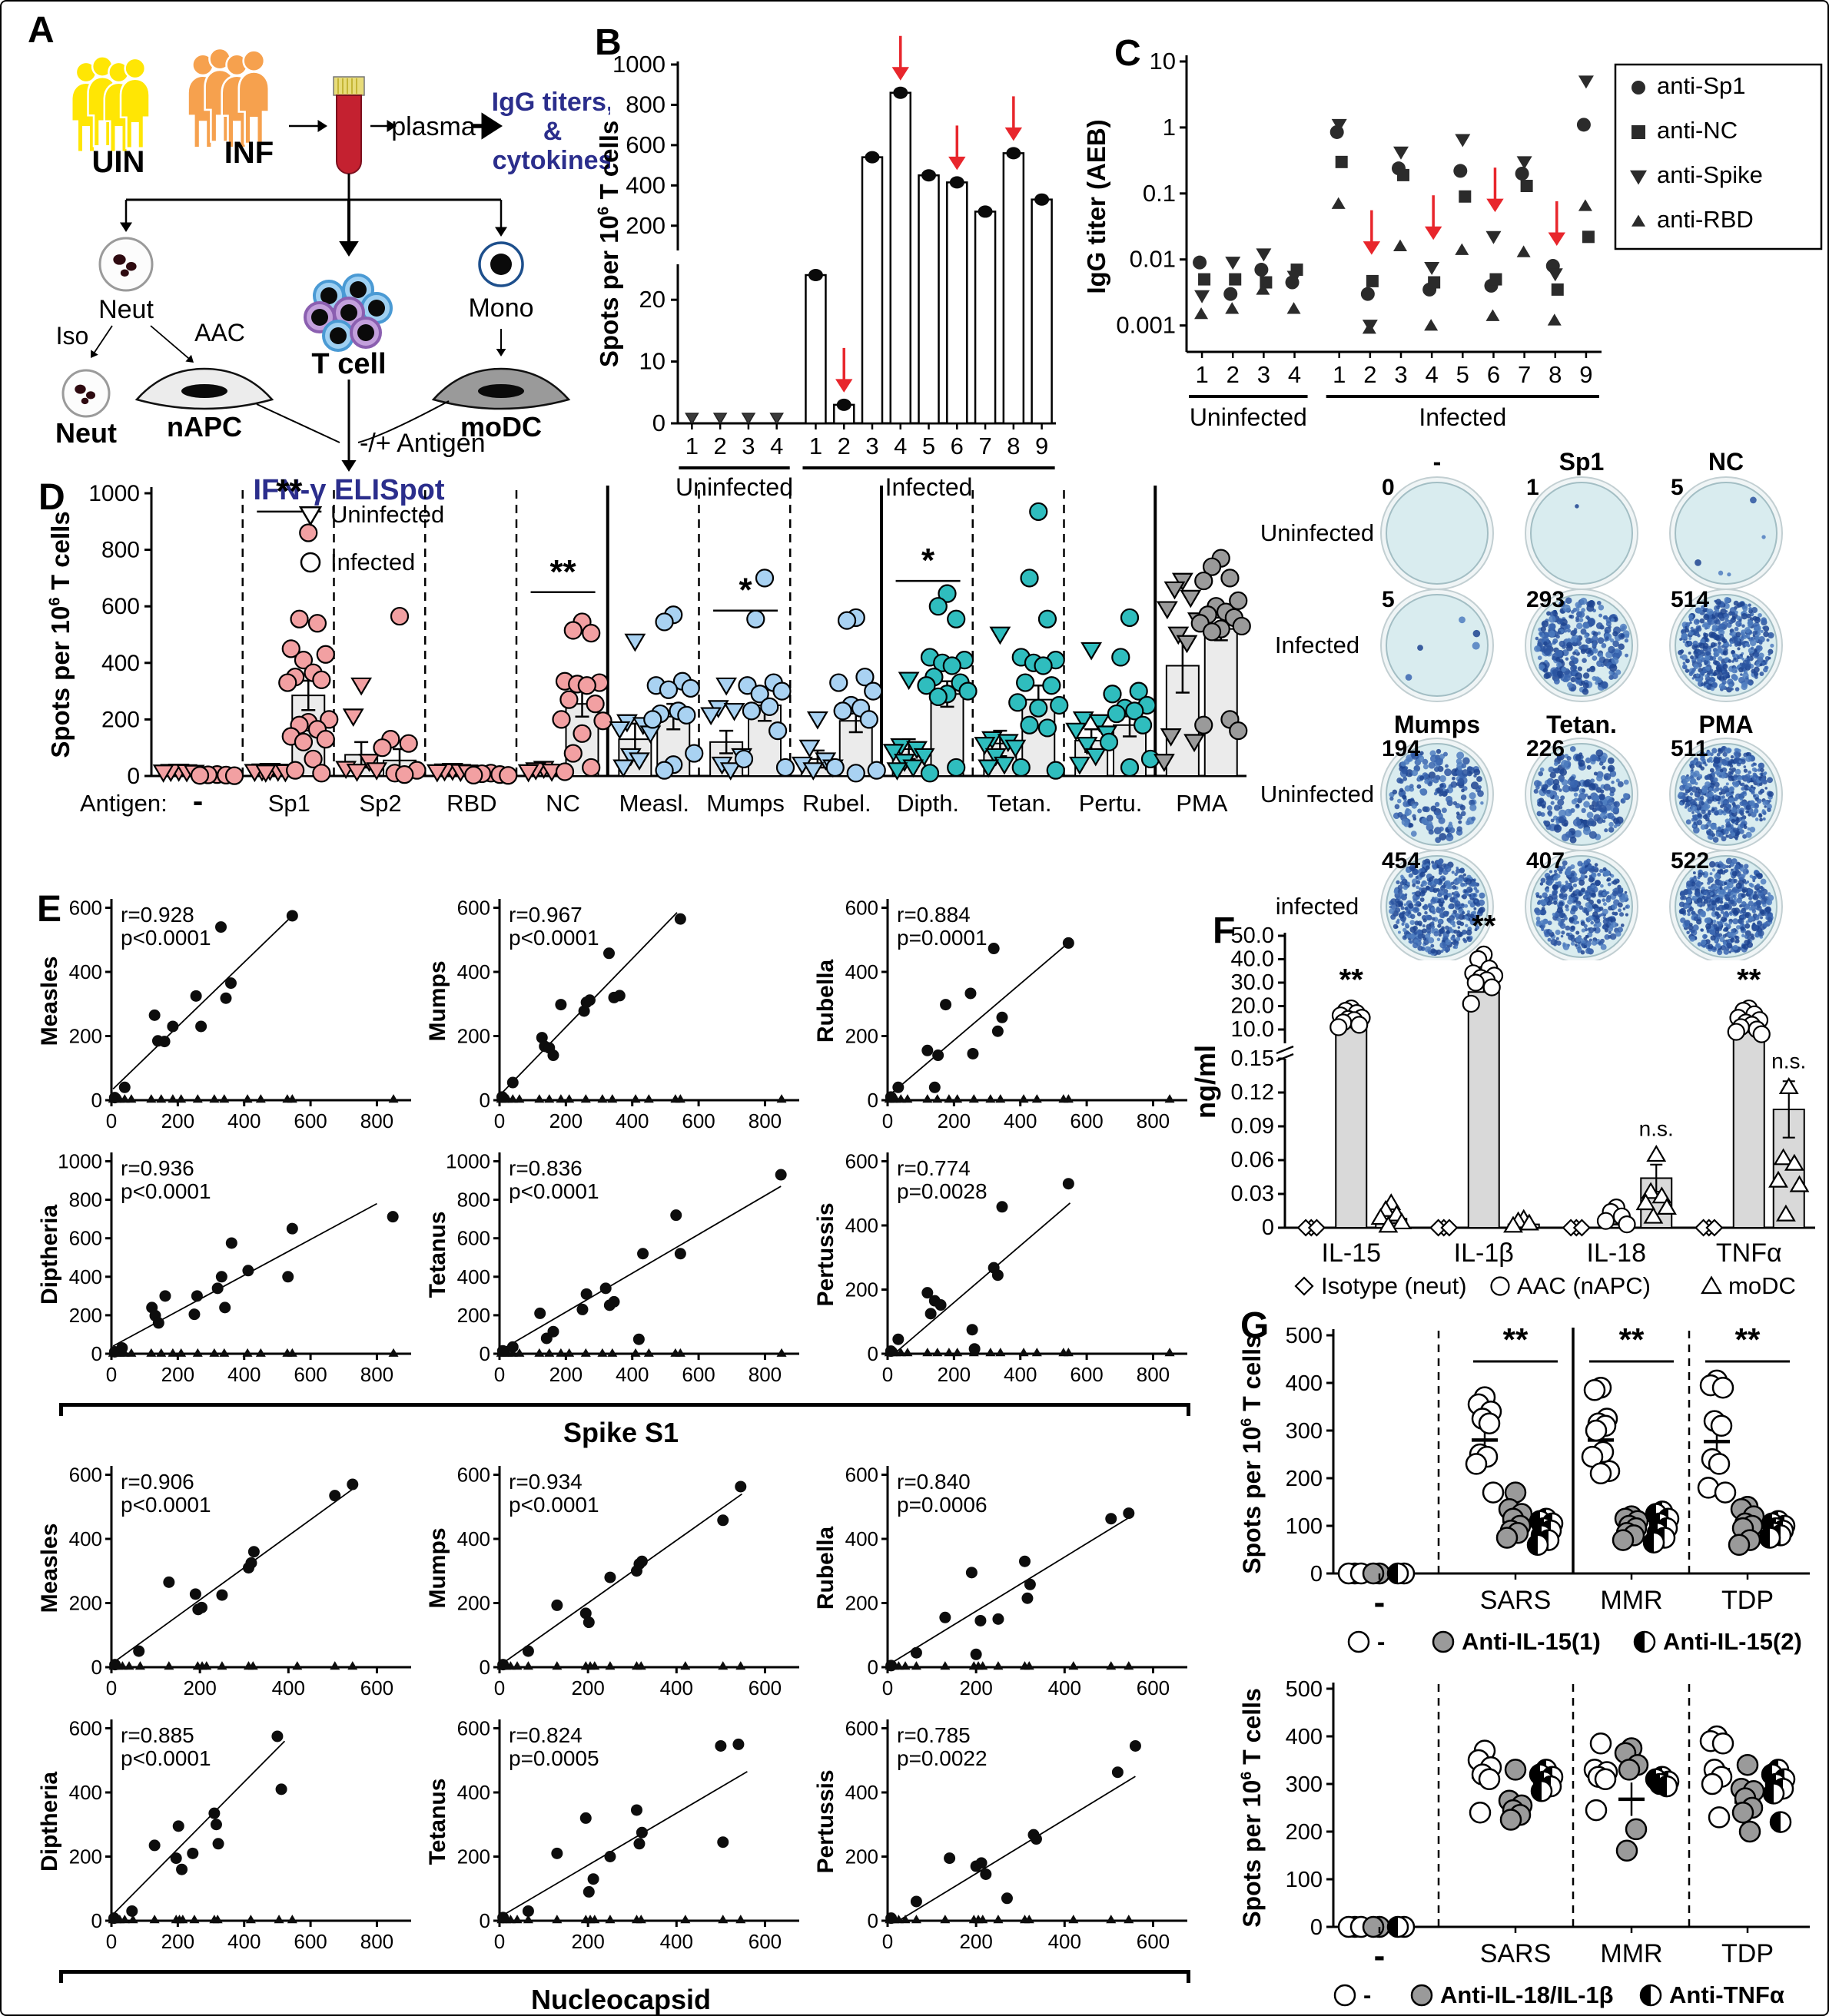 The width and height of the screenshot is (1829, 2016). Describe the element at coordinates (501, 308) in the screenshot. I see `svg-text: Mono` at that location.